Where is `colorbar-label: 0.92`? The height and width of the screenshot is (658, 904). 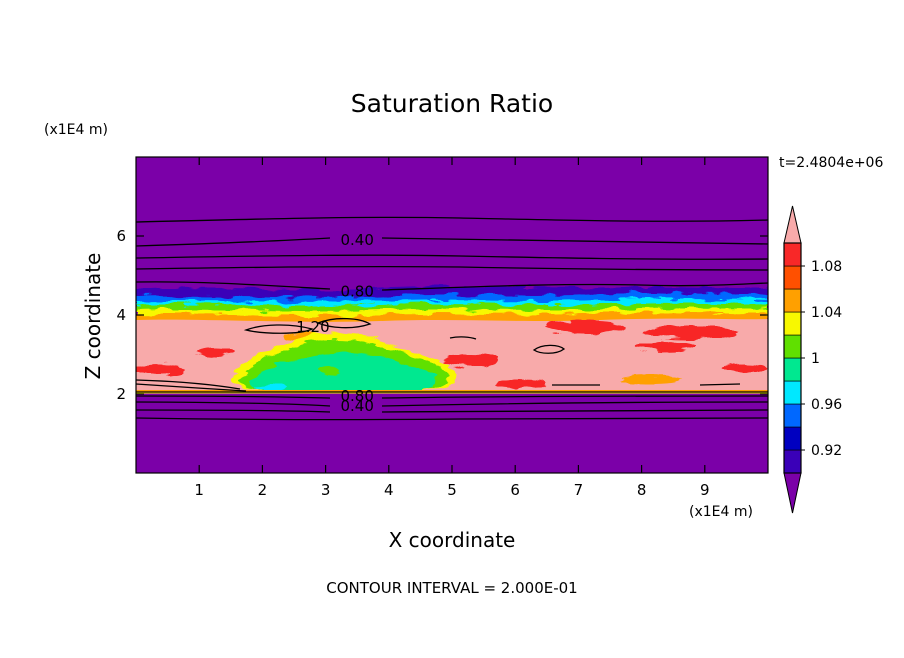 colorbar-label: 0.92 is located at coordinates (826, 451).